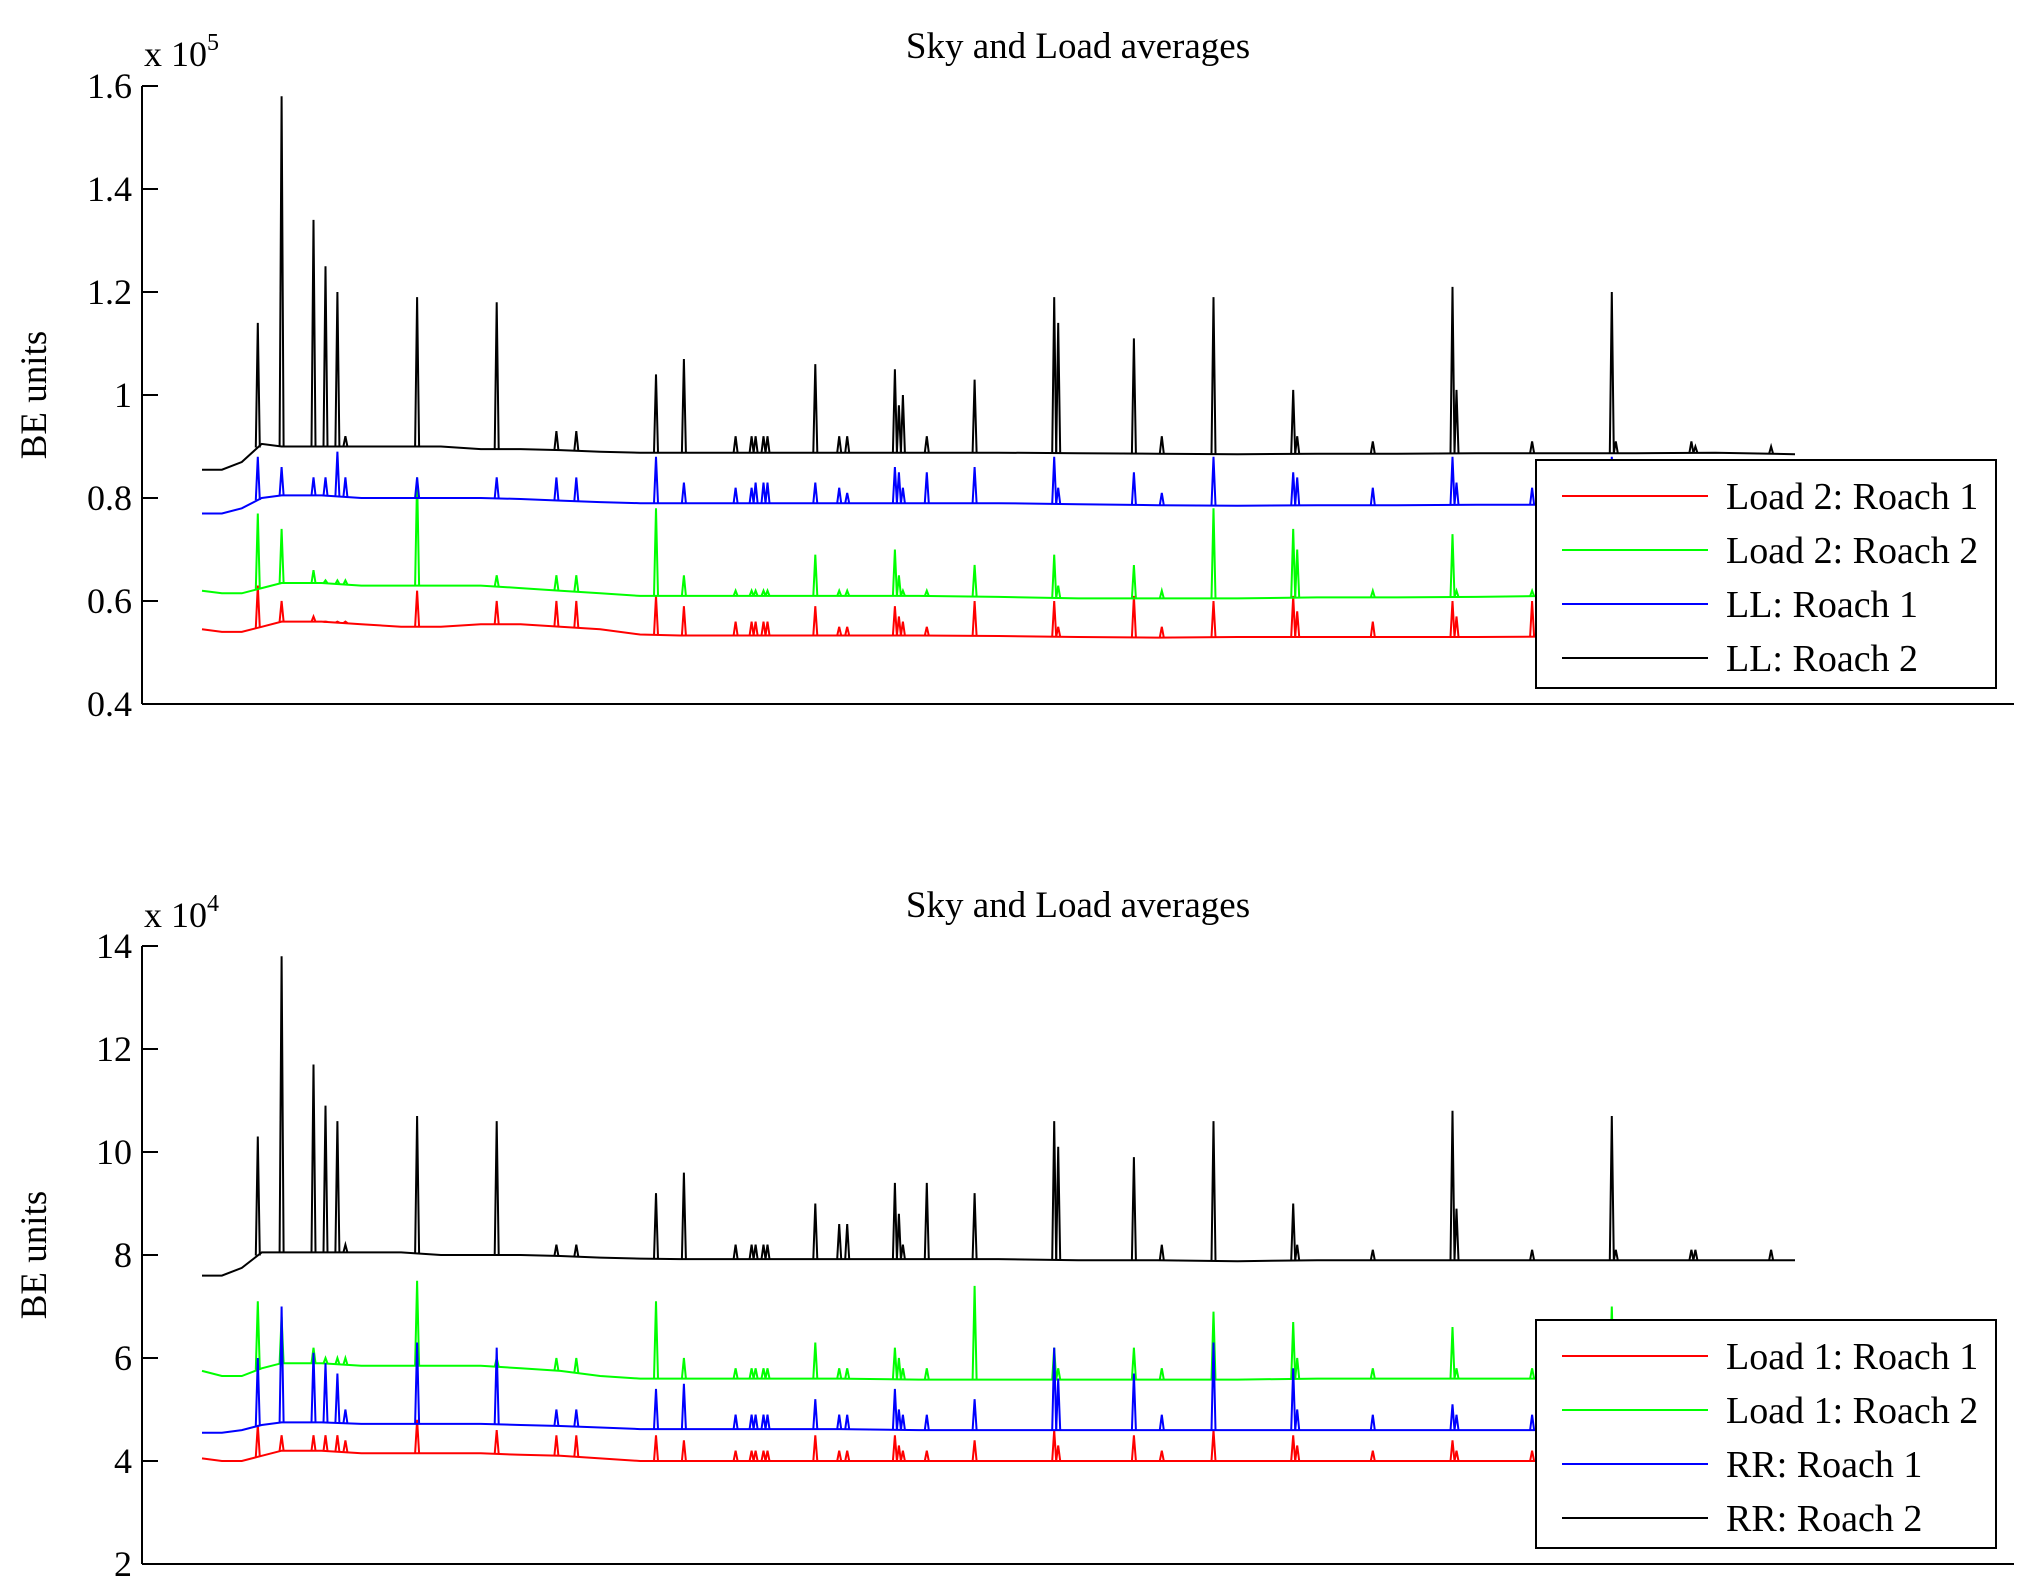 The height and width of the screenshot is (1592, 2029). What do you see at coordinates (1824, 1465) in the screenshot?
I see `legend-label: RR: Roach 1` at bounding box center [1824, 1465].